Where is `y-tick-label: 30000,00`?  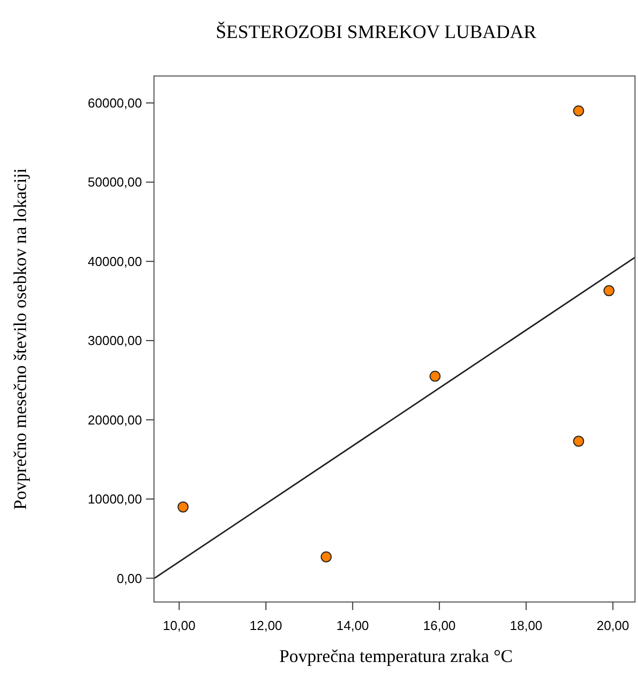
y-tick-label: 30000,00 is located at coordinates (115, 340).